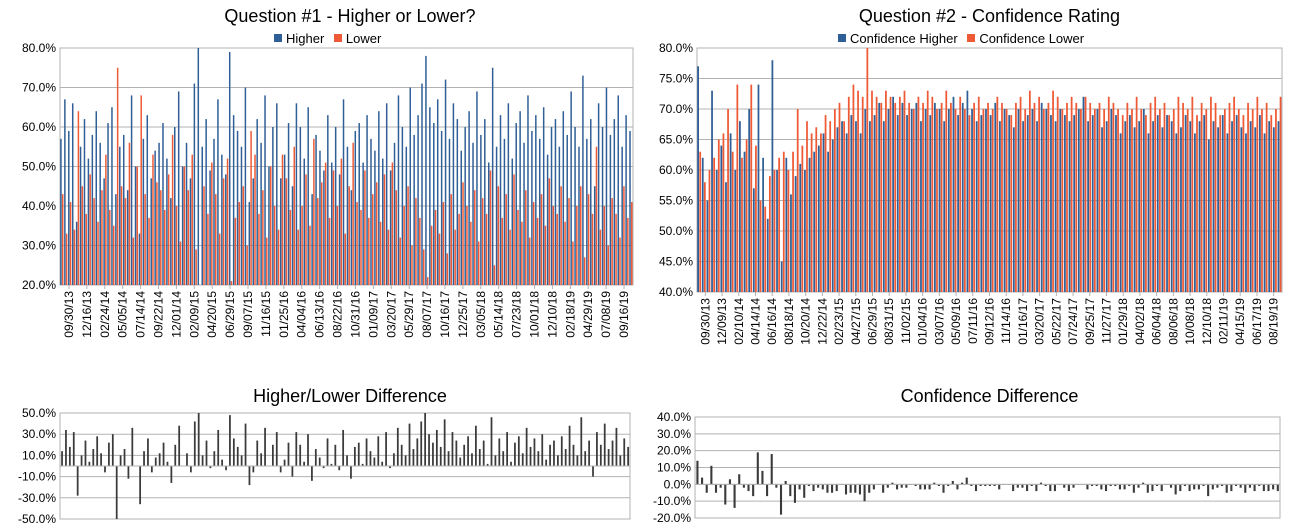  Describe the element at coordinates (39, 285) in the screenshot. I see `y-tick-label: 20.0%` at that location.